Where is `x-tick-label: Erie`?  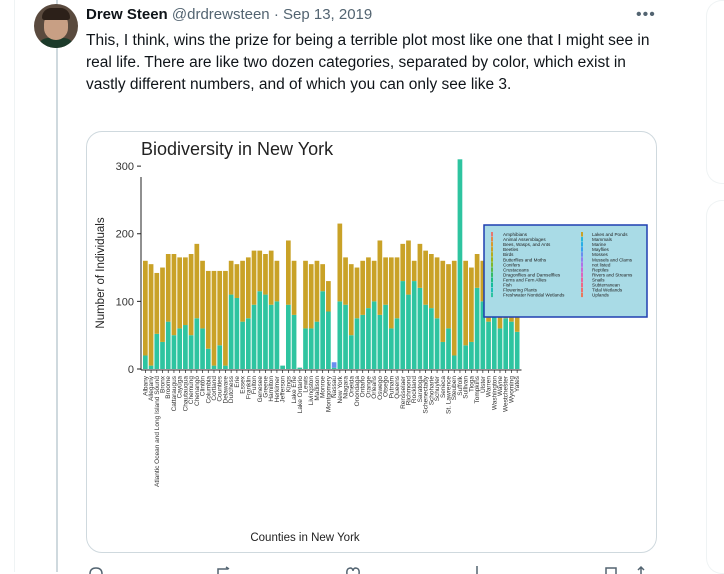 x-tick-label: Erie is located at coordinates (237, 382).